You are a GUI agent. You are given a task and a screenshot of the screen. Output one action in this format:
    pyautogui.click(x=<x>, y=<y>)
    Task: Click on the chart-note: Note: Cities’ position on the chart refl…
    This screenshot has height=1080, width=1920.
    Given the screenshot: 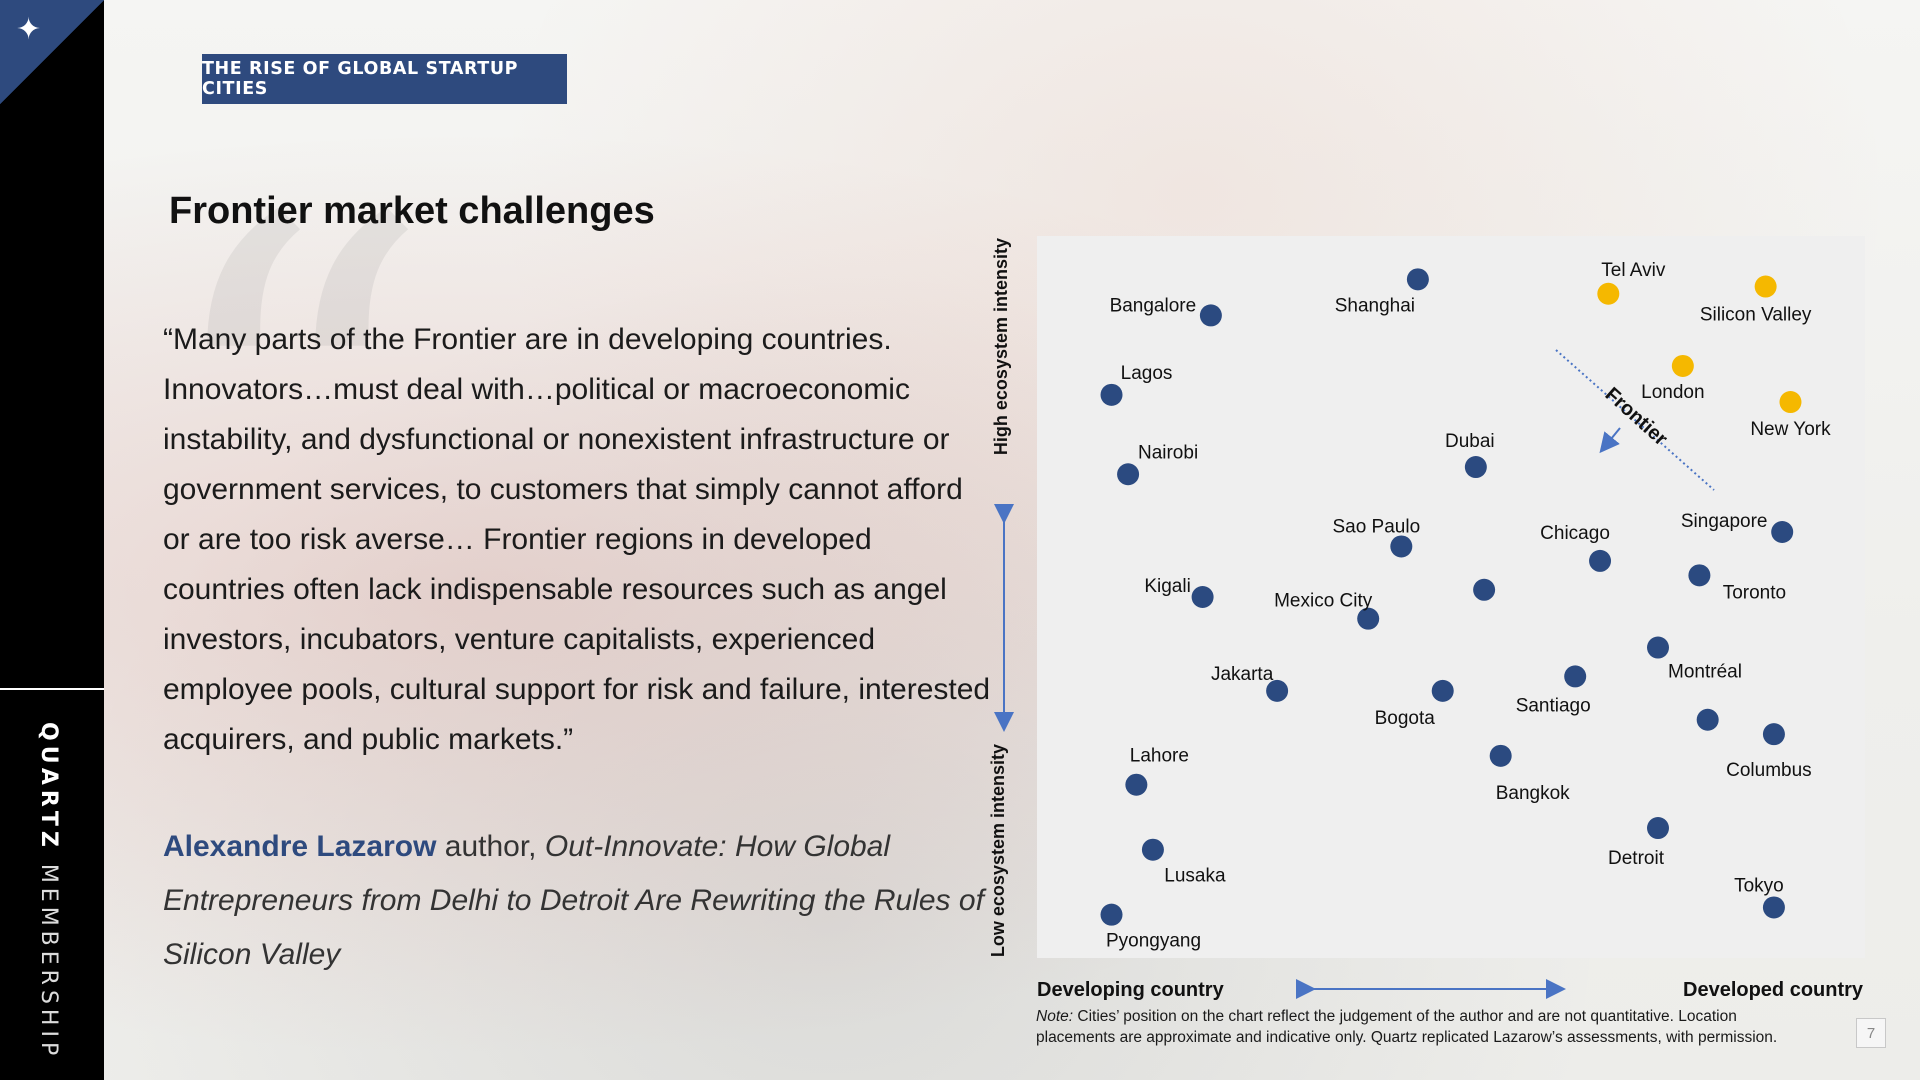 What is the action you would take?
    pyautogui.click(x=1426, y=1027)
    